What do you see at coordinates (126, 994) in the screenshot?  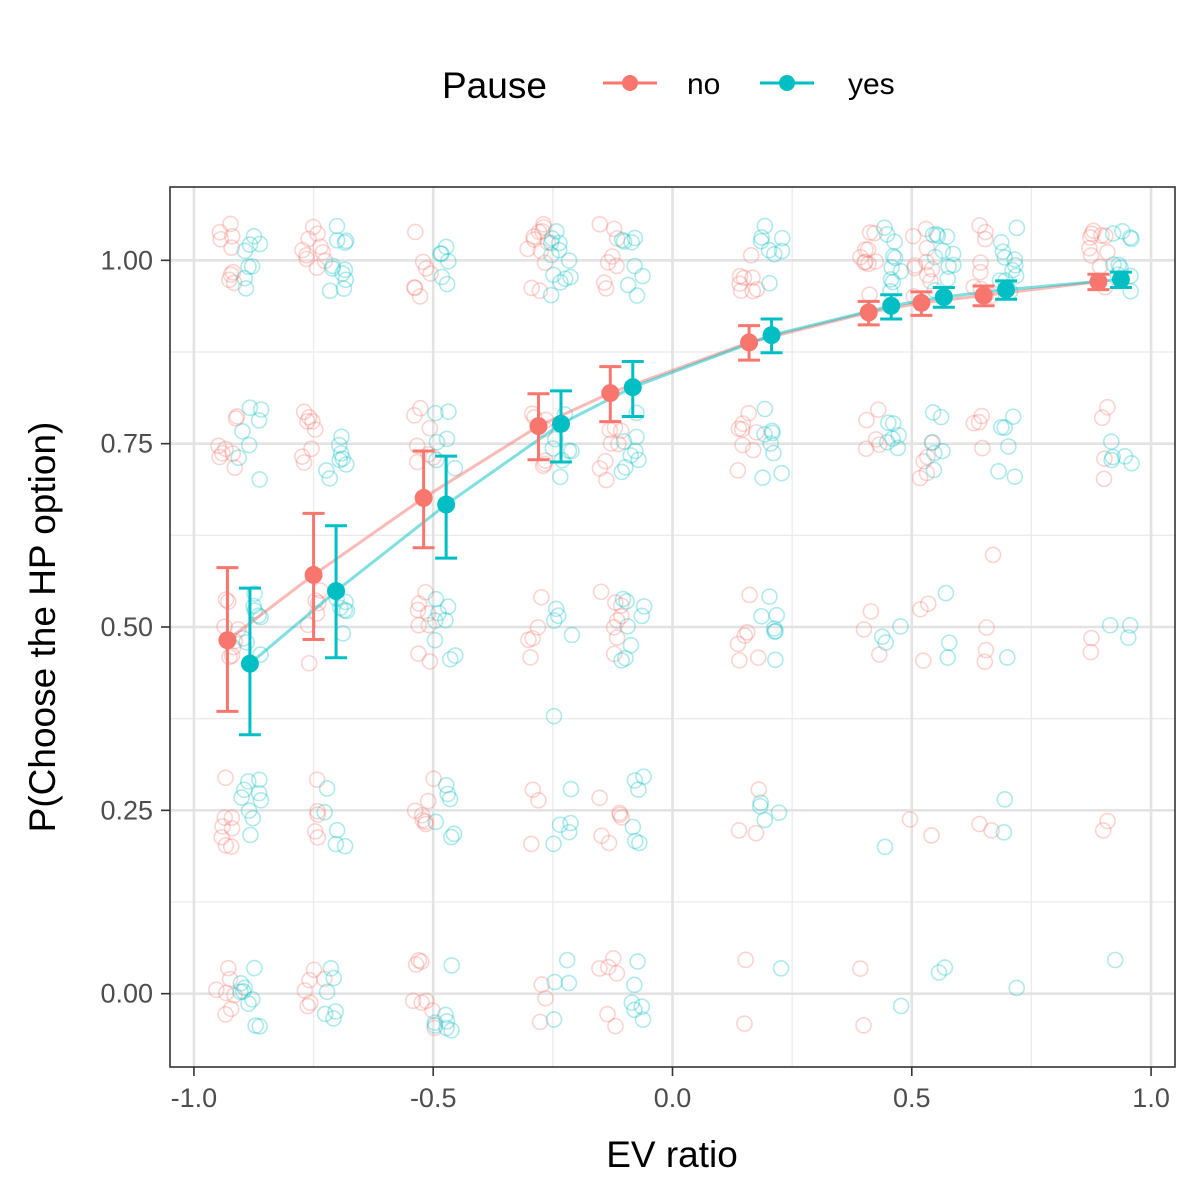 I see `y-tick-label: 0.00` at bounding box center [126, 994].